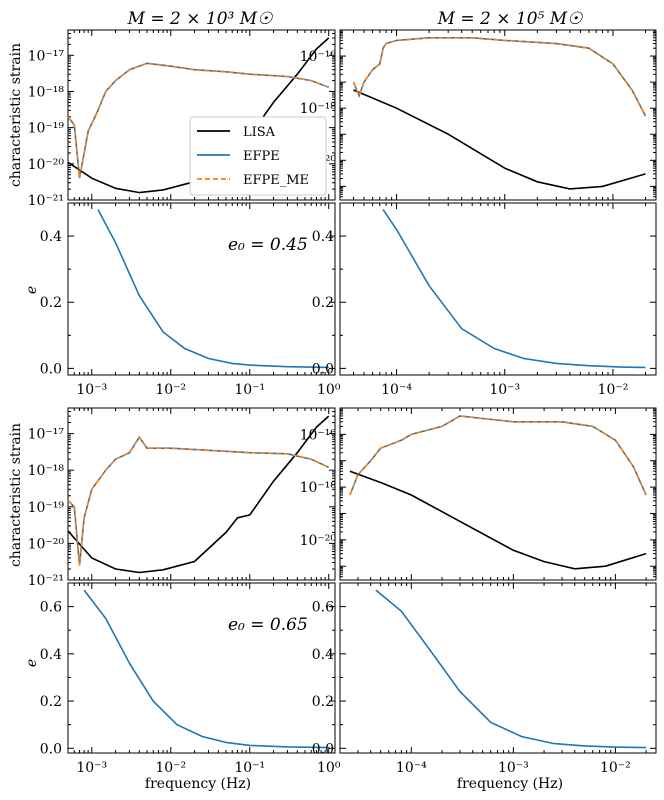 This screenshot has height=800, width=664. I want to click on xlabel-left: frequency (Hz), so click(198, 784).